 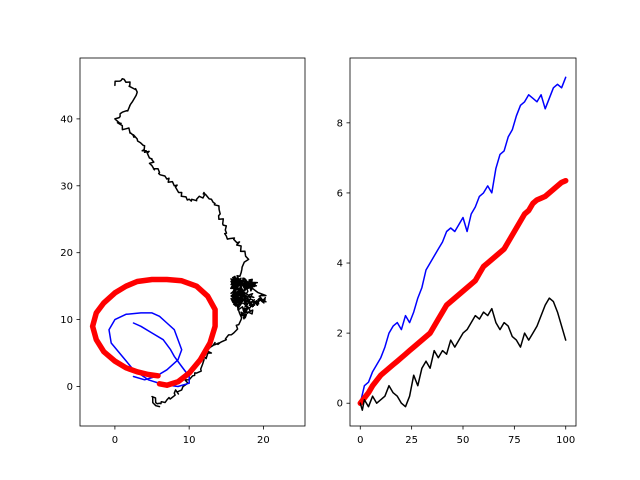 I want to click on y-tick-label: 8, so click(x=340, y=123).